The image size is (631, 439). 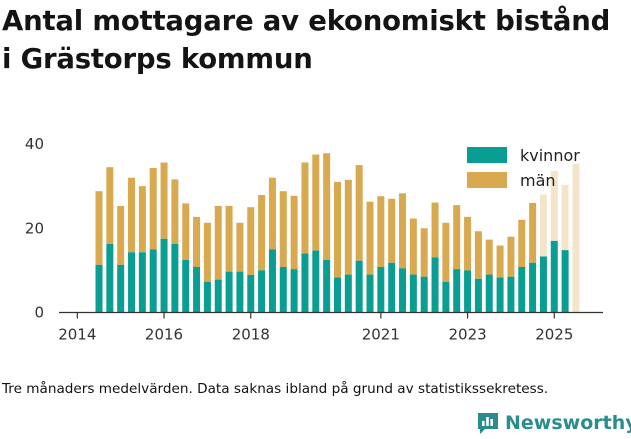 I want to click on x-tick-label: 2016, so click(x=164, y=335).